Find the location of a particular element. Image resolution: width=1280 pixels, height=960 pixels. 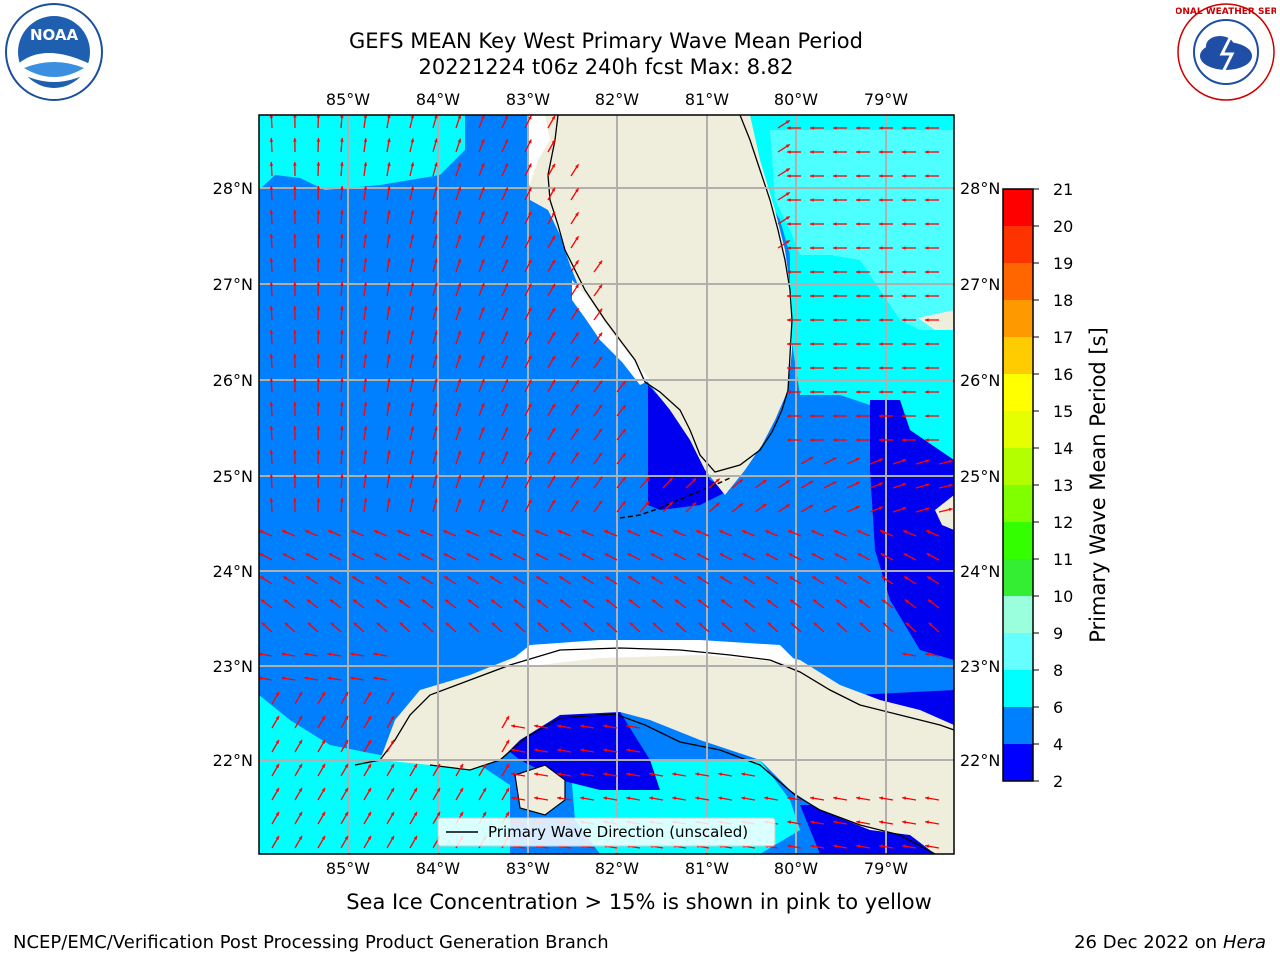

footer-machine: Hera is located at coordinates (1244, 942).